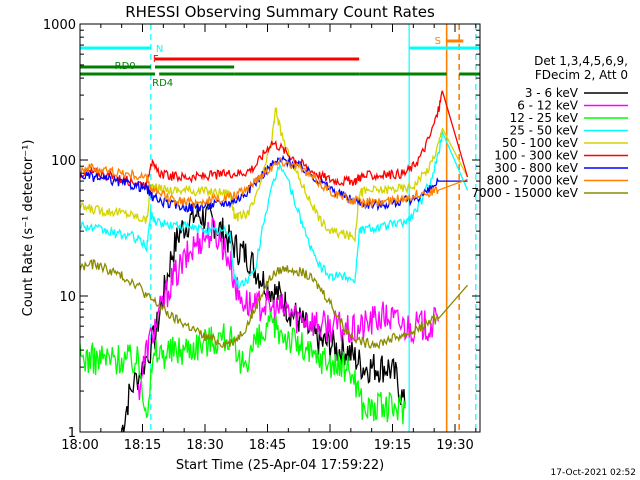 This screenshot has width=640, height=480. What do you see at coordinates (581, 61) in the screenshot?
I see `legend-header-line-1: Det 1,3,4,5,6,9,` at bounding box center [581, 61].